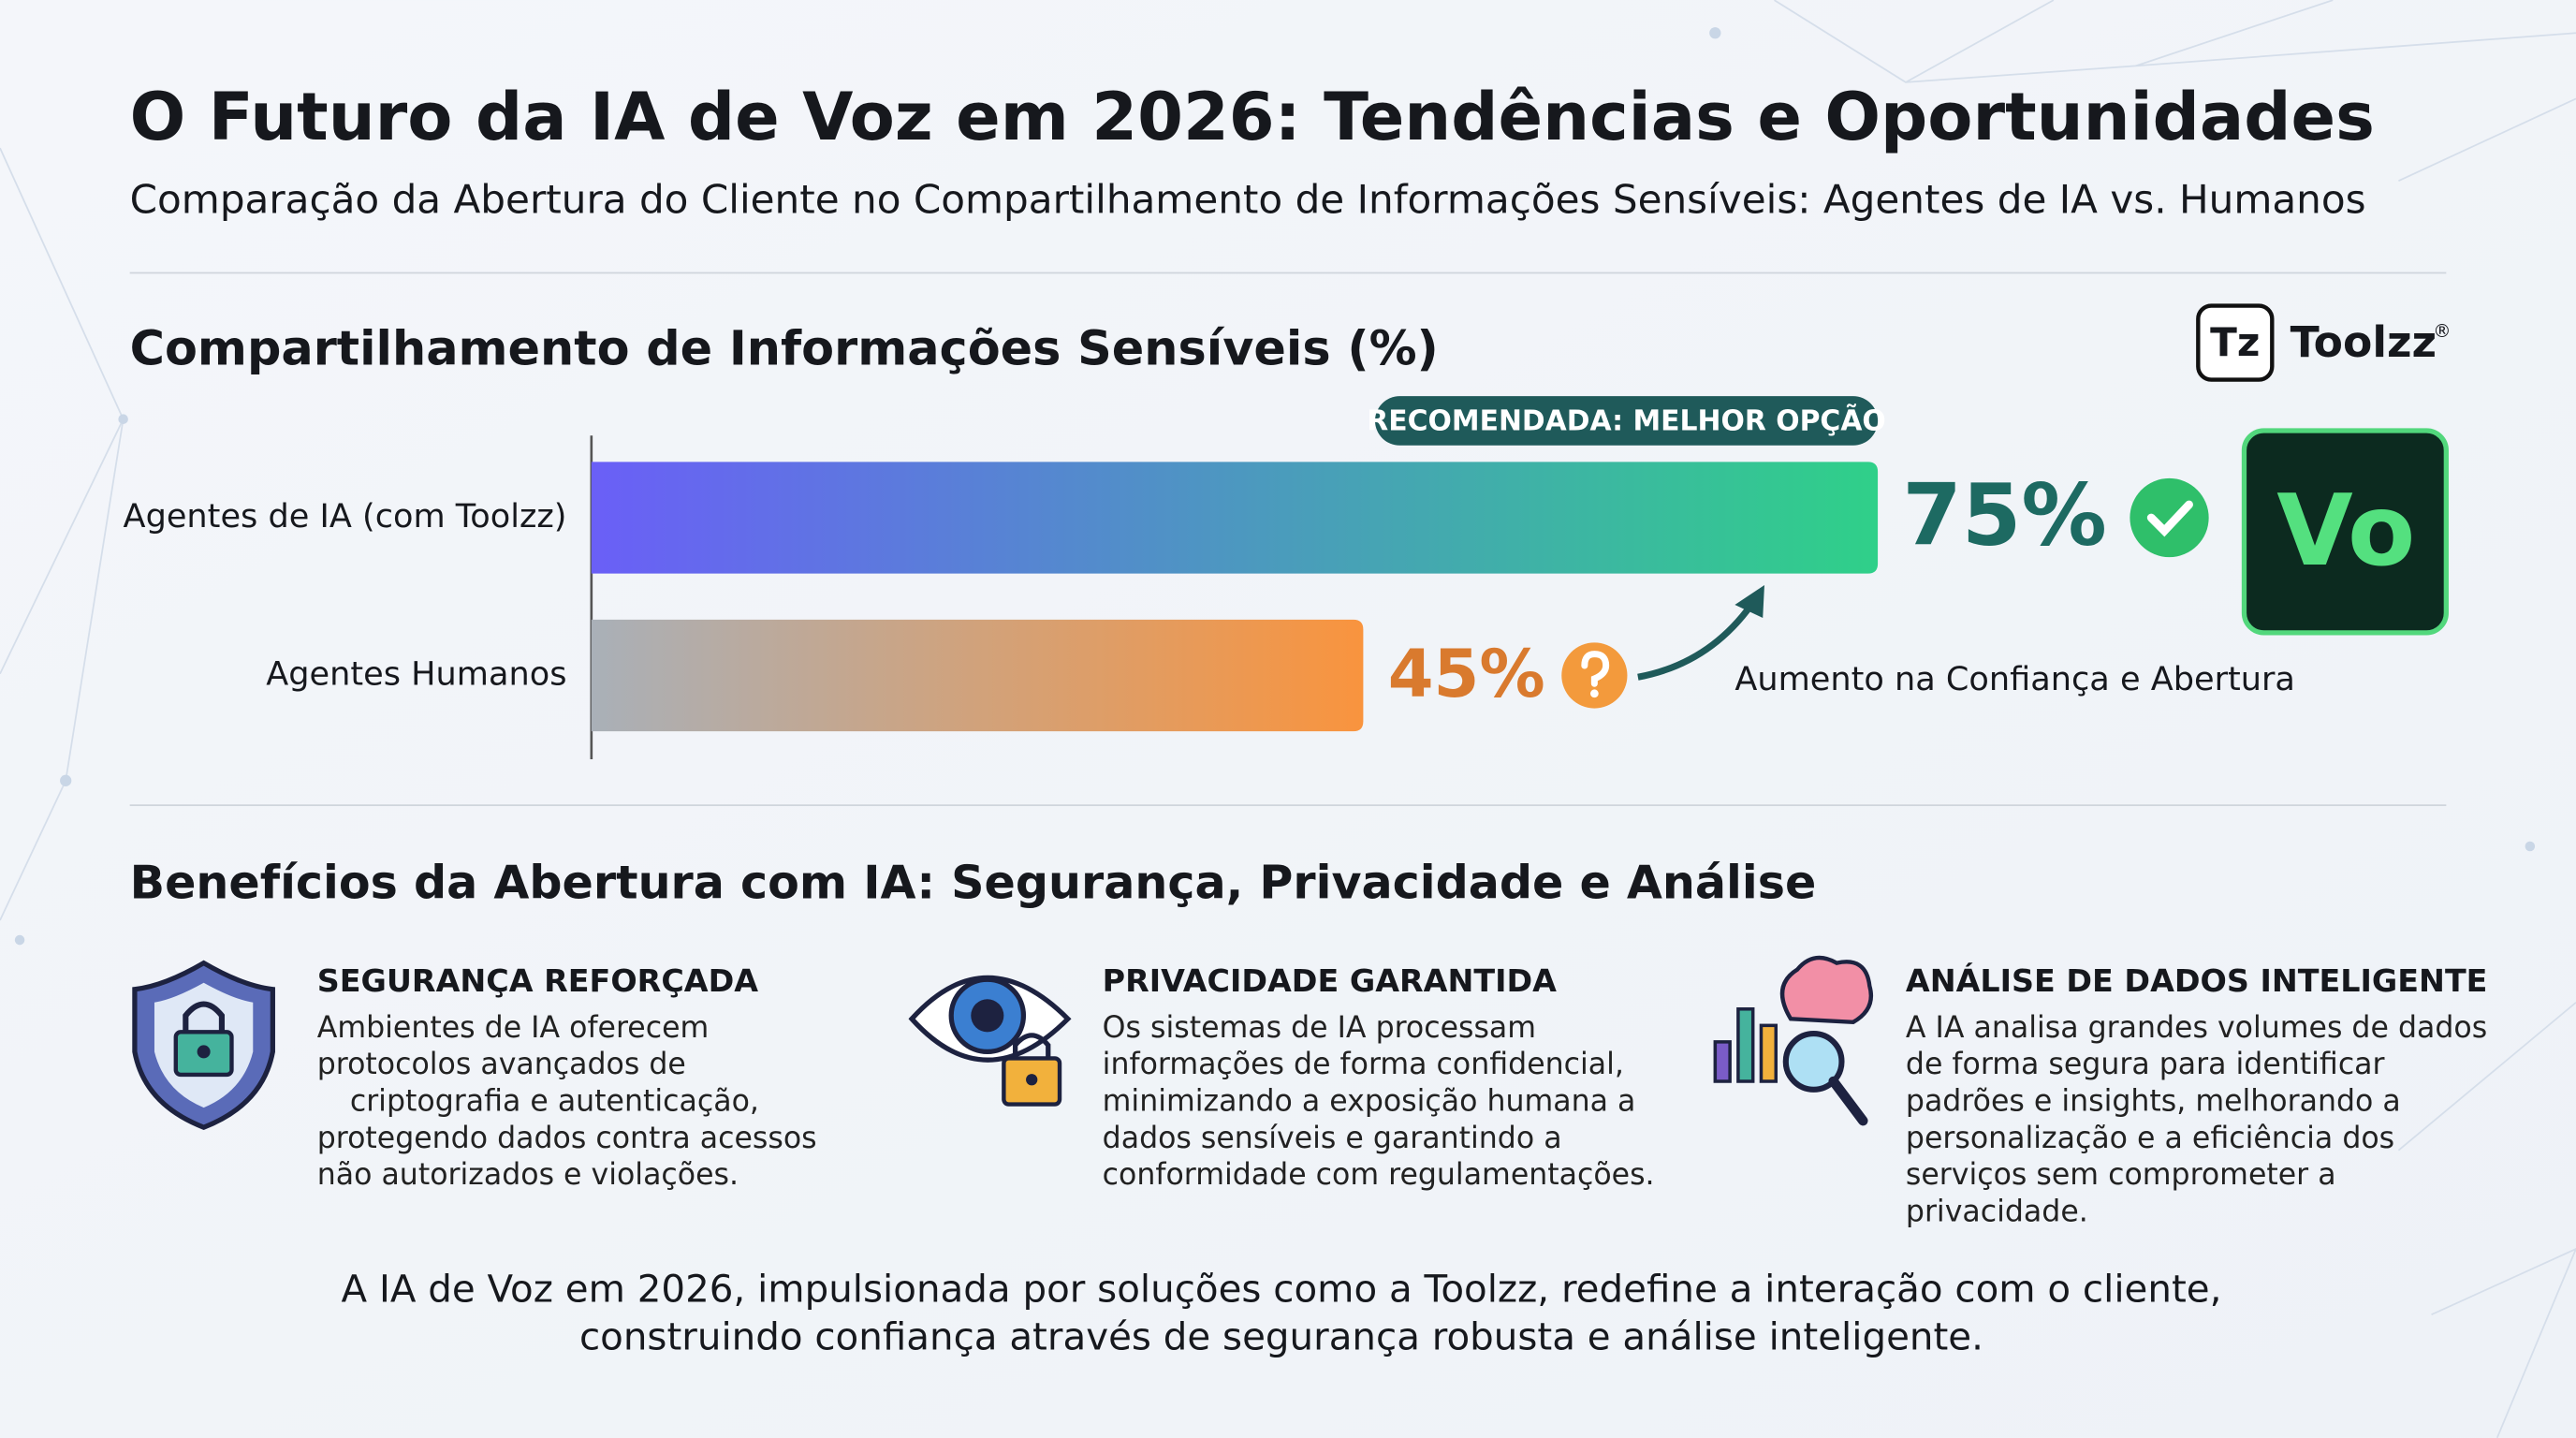 Image resolution: width=2576 pixels, height=1438 pixels. I want to click on benefit-text: Ambientes de IA oferecem, so click(513, 1028).